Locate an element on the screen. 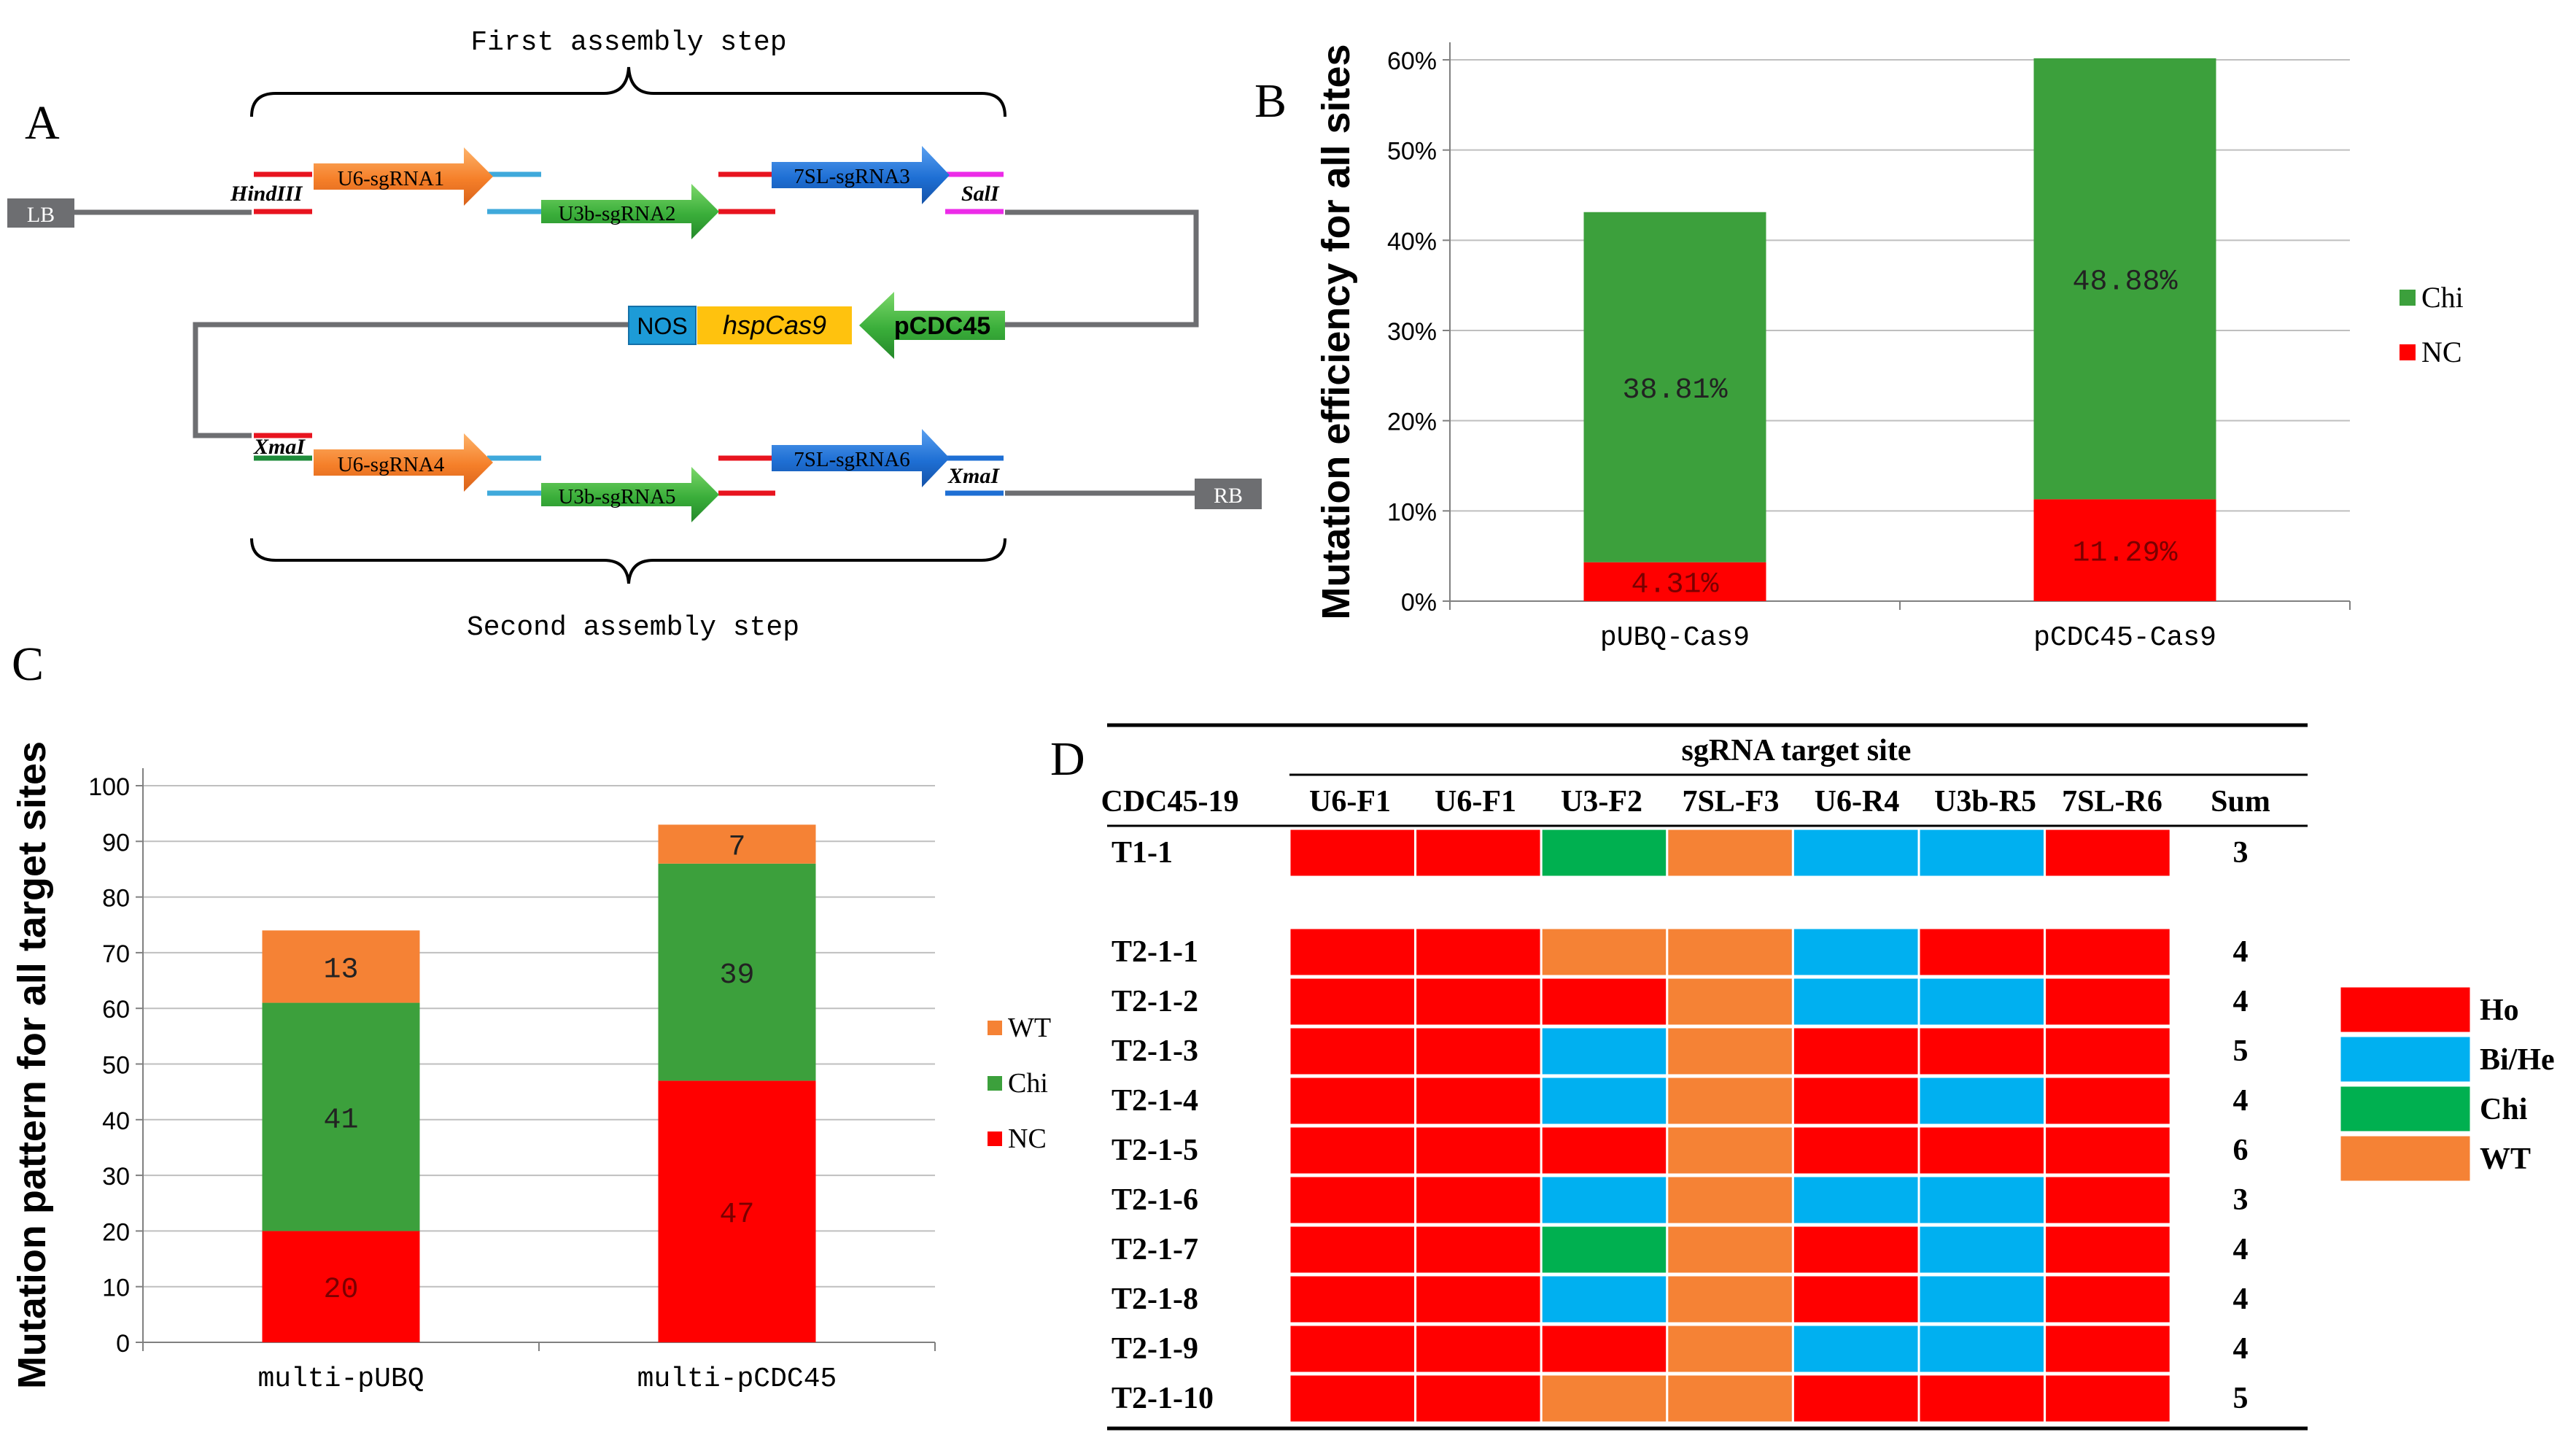 The width and height of the screenshot is (2576, 1443). table-row-label: T2-1-5 is located at coordinates (1155, 1150).